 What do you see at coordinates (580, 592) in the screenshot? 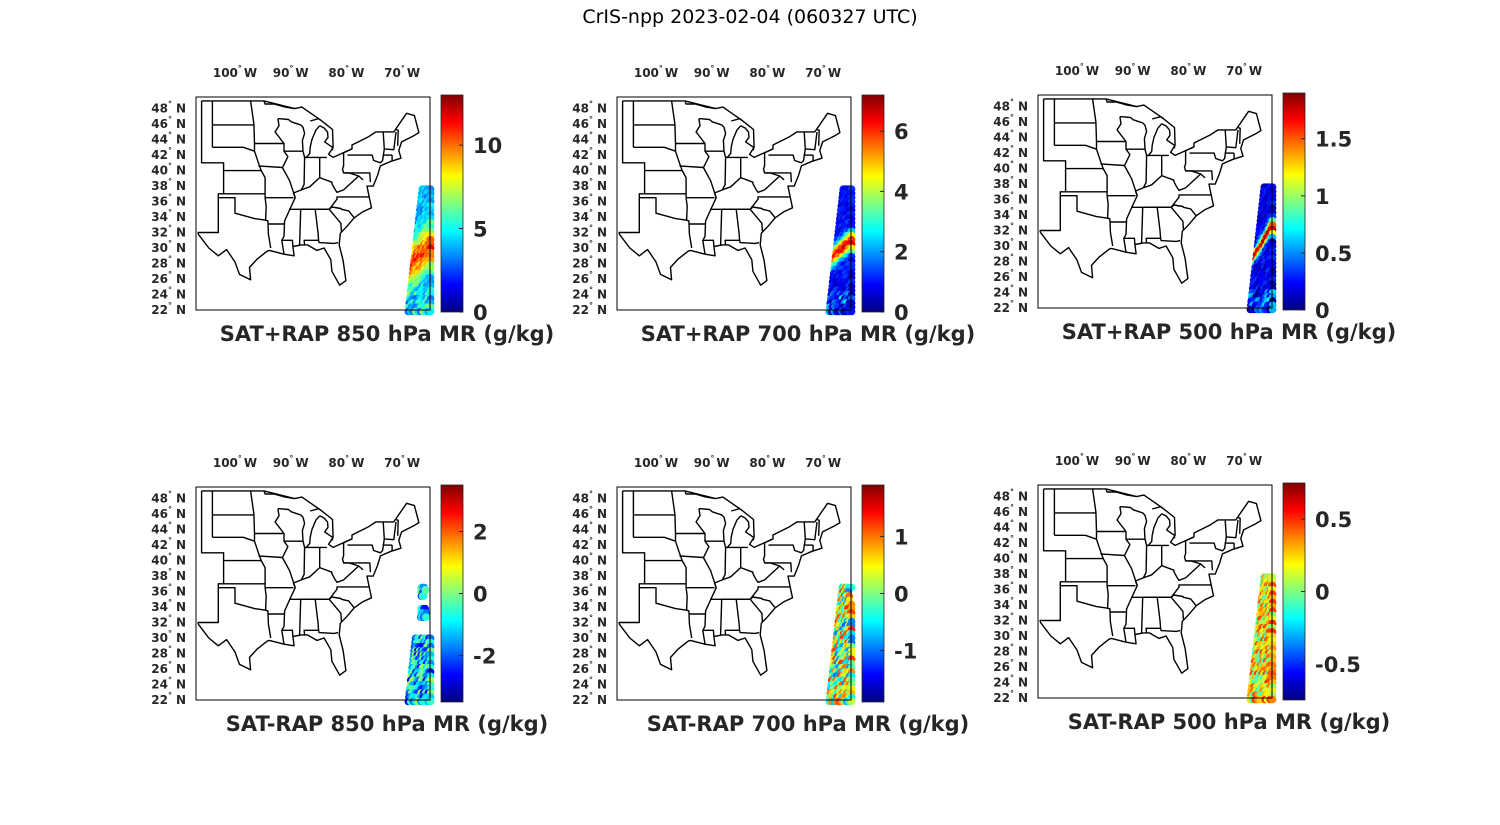
I see `lat-deg: 36` at bounding box center [580, 592].